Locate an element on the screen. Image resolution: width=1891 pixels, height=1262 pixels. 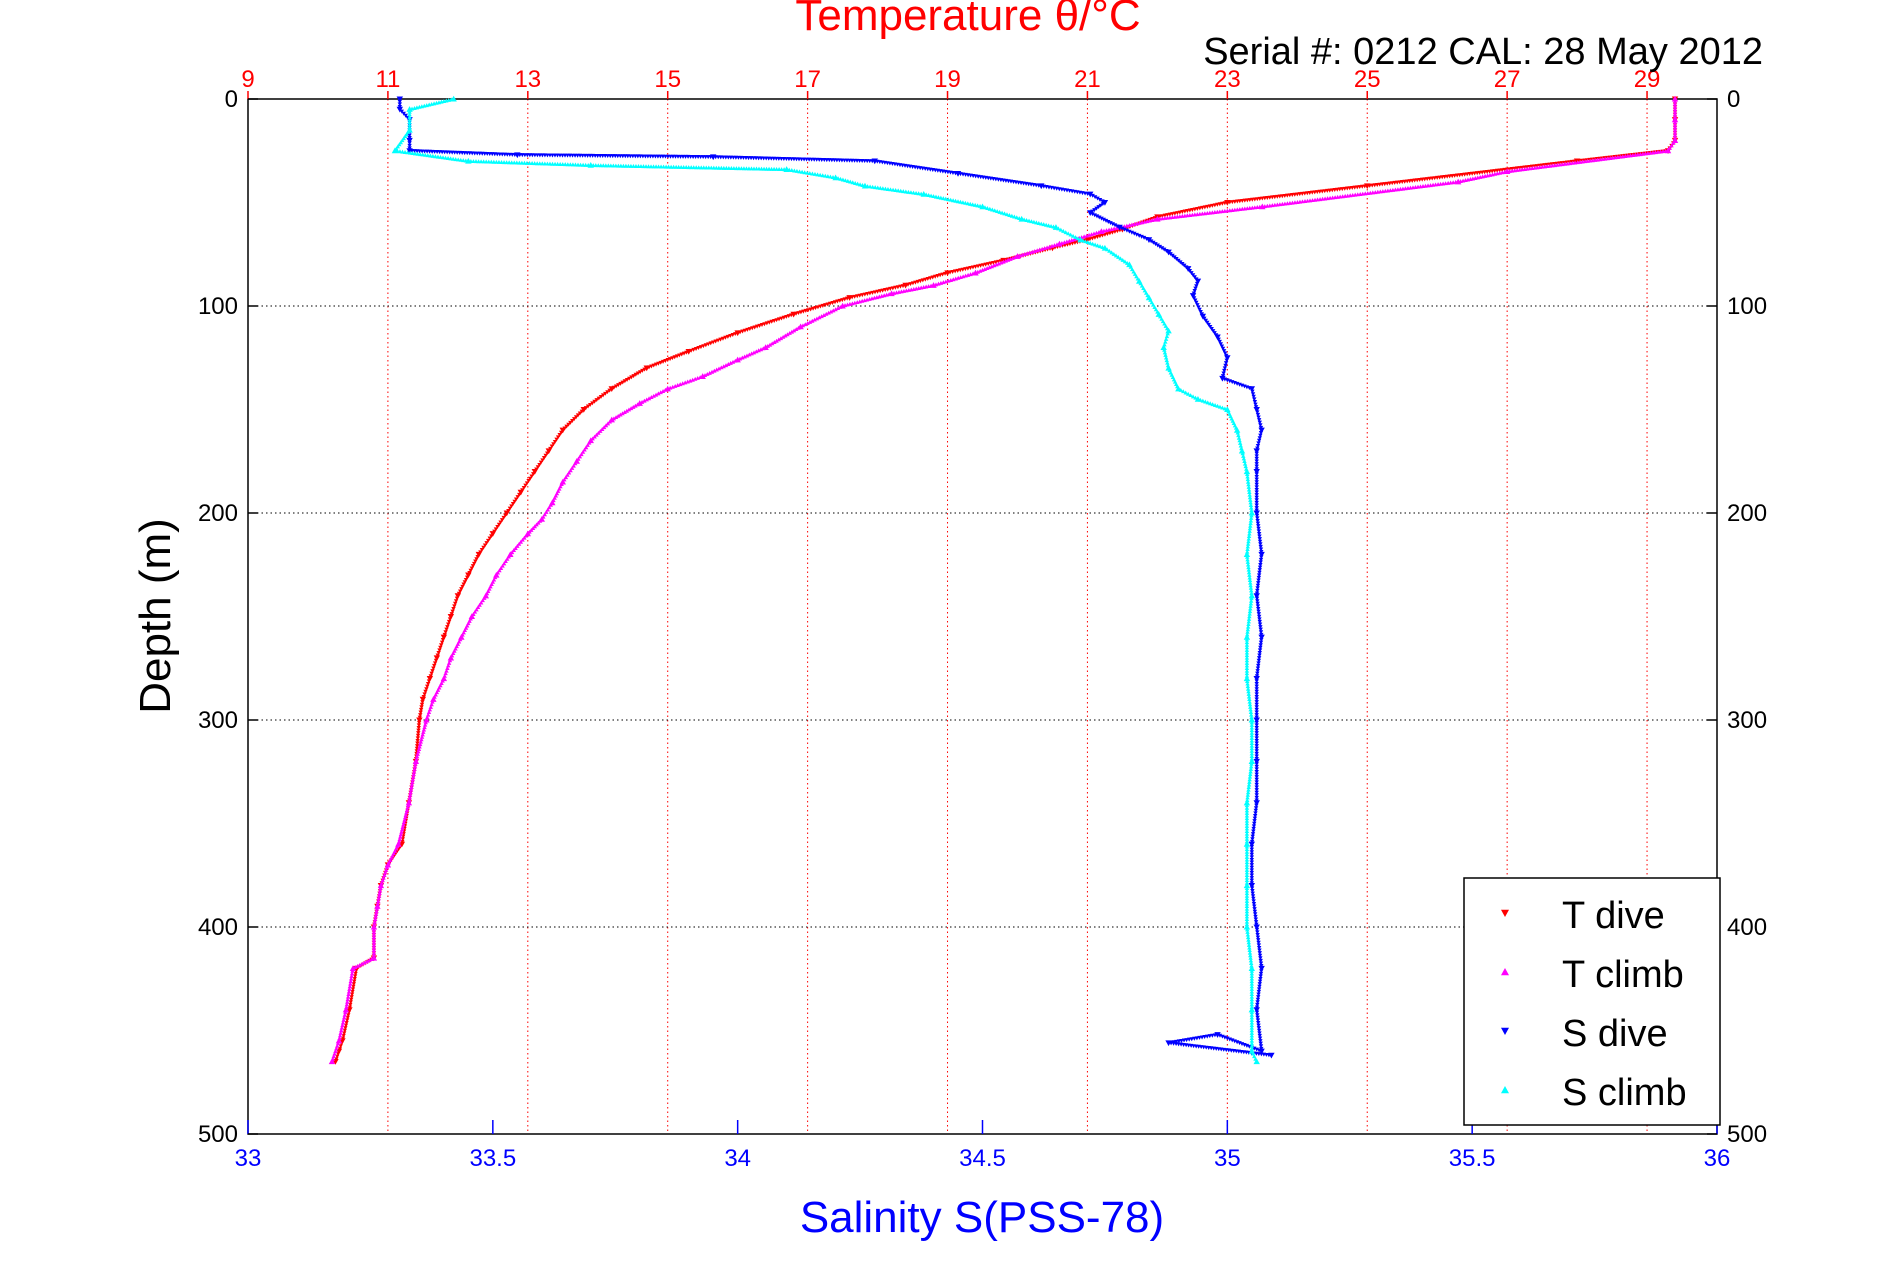
legend-marker is located at coordinates (1505, 1090).